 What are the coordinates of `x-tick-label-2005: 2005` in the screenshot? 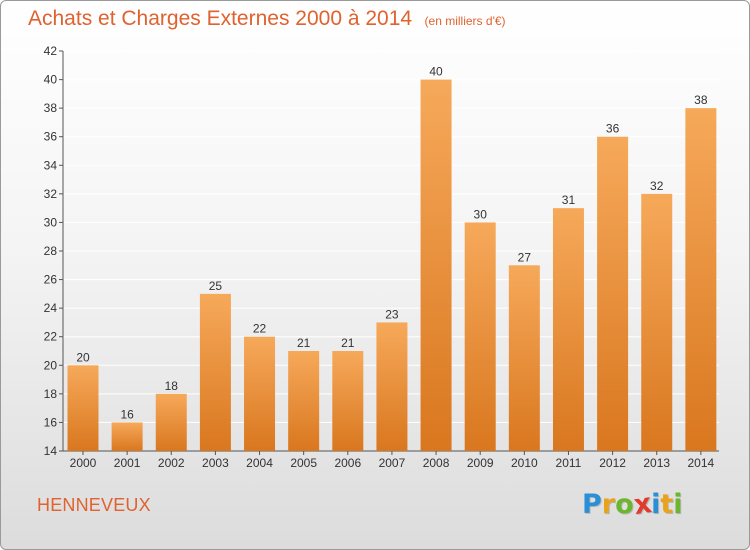 It's located at (303, 463).